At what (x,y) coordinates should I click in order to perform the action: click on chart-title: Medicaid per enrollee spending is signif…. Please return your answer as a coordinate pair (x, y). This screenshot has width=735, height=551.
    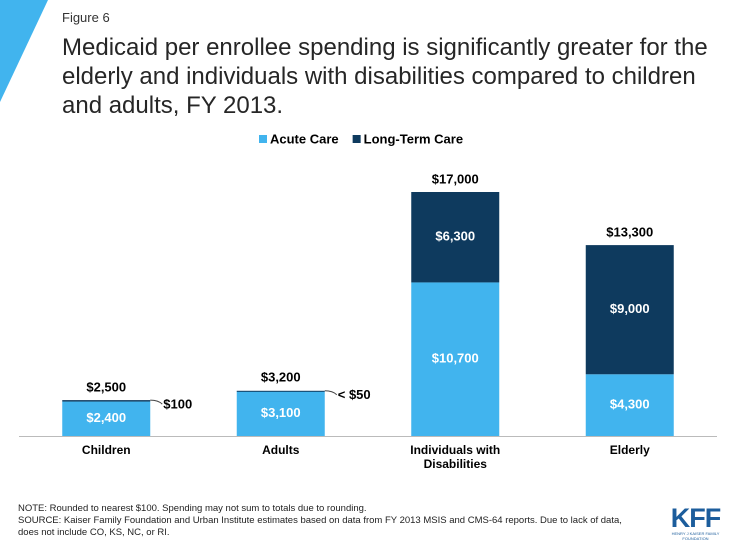
    Looking at the image, I should click on (385, 76).